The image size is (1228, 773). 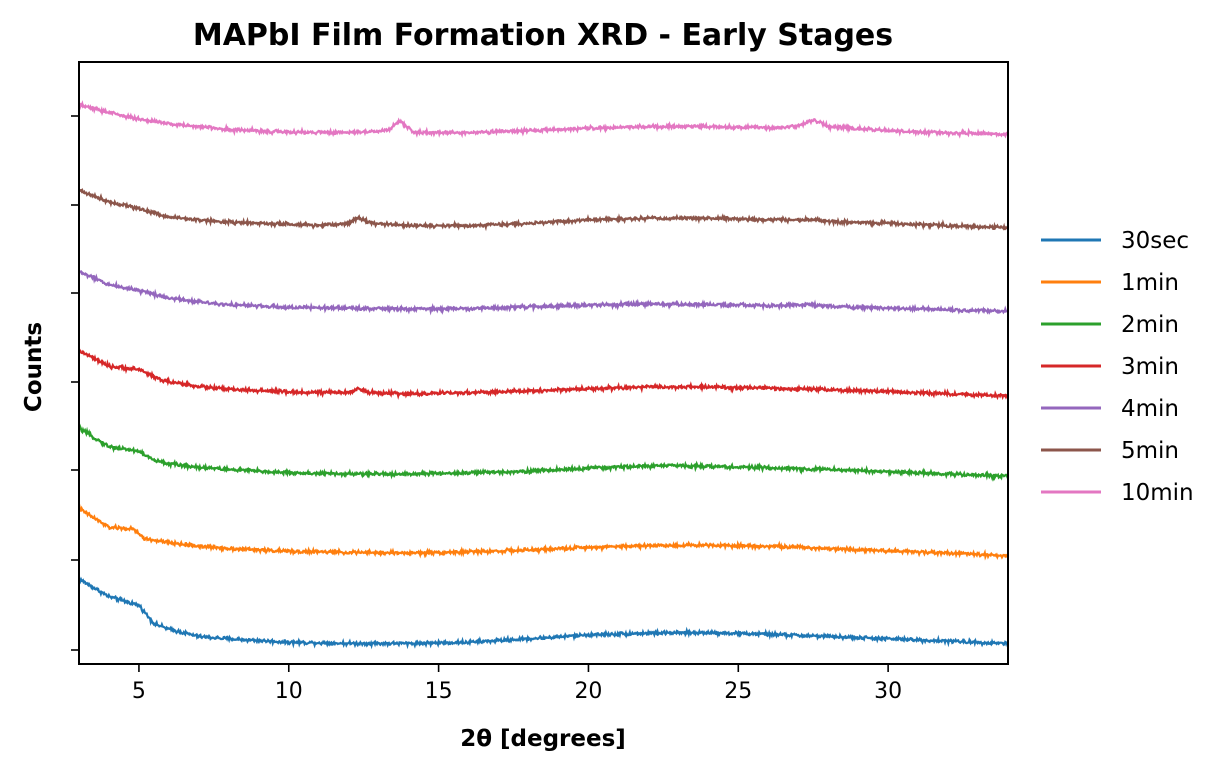 What do you see at coordinates (439, 691) in the screenshot?
I see `x-tick-label: 15` at bounding box center [439, 691].